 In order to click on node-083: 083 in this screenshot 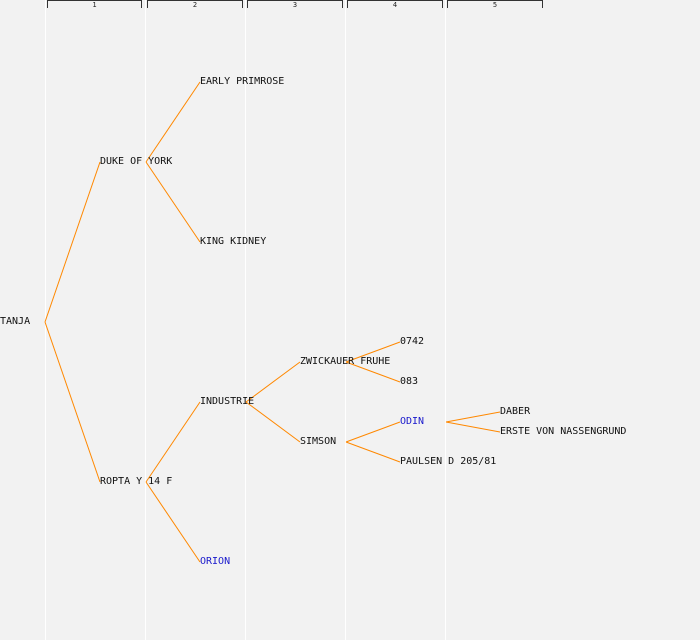, I will do `click(409, 381)`.